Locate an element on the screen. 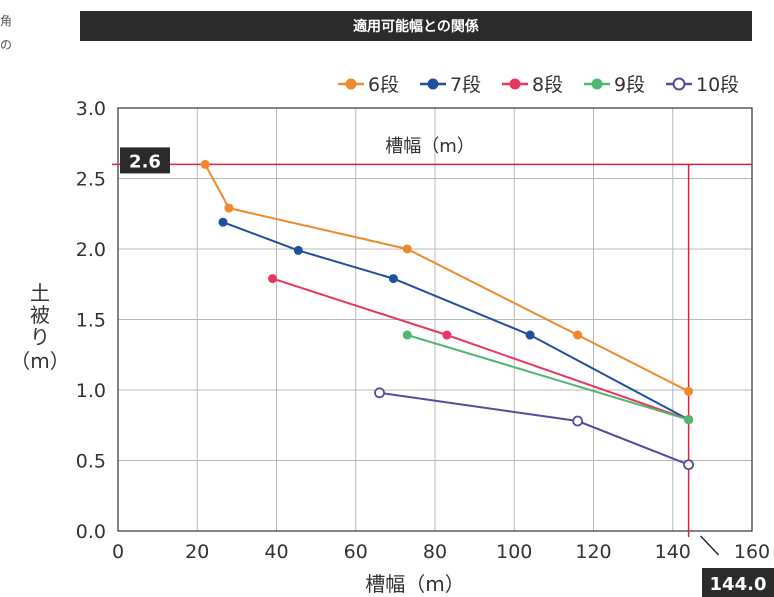  x-tick-label-5: 100 is located at coordinates (514, 552).